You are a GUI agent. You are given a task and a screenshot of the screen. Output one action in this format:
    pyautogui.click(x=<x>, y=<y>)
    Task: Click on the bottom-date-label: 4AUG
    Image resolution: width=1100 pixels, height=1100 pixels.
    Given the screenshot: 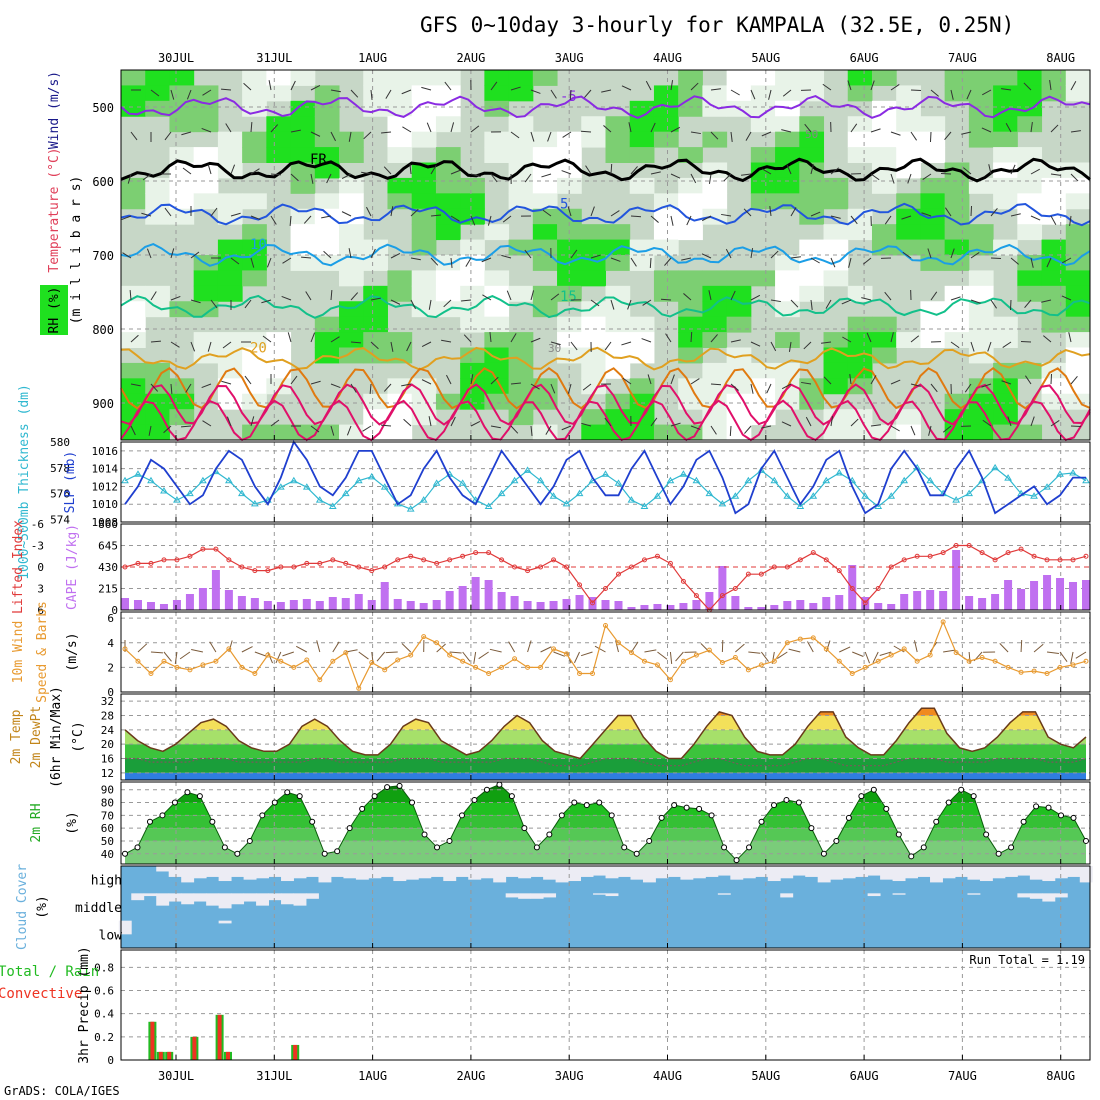 What is the action you would take?
    pyautogui.click(x=667, y=1076)
    